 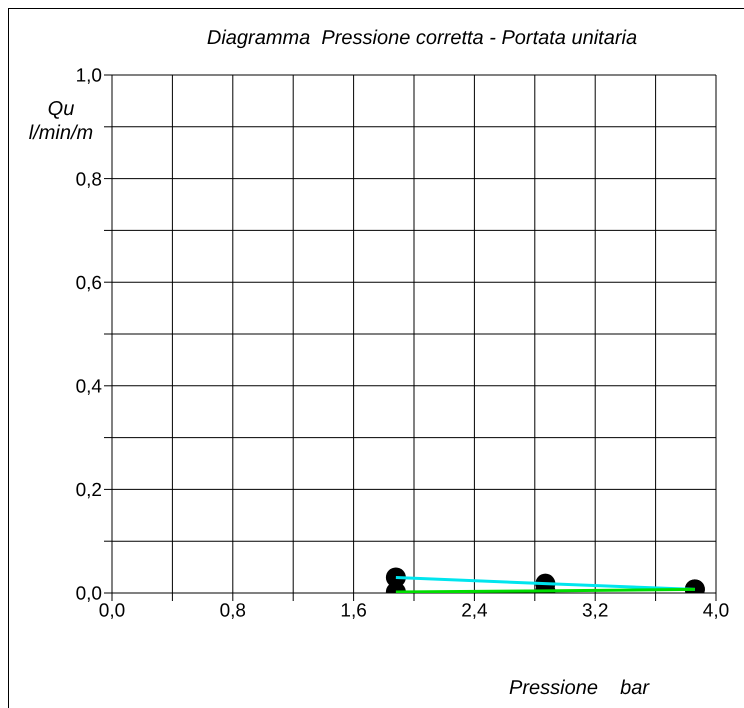 I want to click on x-tick-label: 3,2, so click(x=595, y=611).